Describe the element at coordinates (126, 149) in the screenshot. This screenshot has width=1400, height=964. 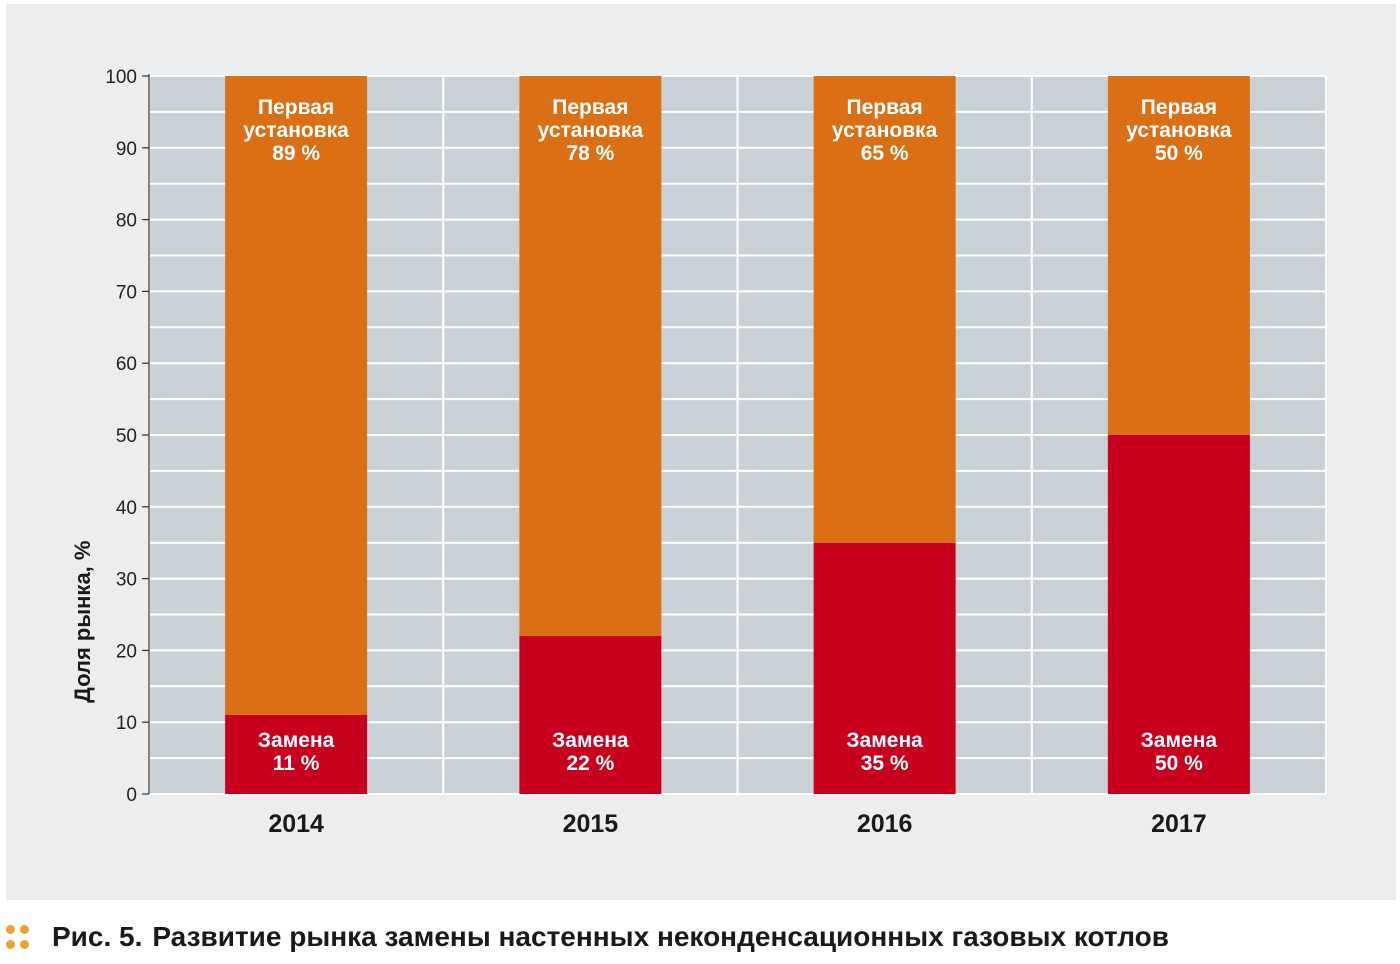
I see `y-tick-label: 90` at that location.